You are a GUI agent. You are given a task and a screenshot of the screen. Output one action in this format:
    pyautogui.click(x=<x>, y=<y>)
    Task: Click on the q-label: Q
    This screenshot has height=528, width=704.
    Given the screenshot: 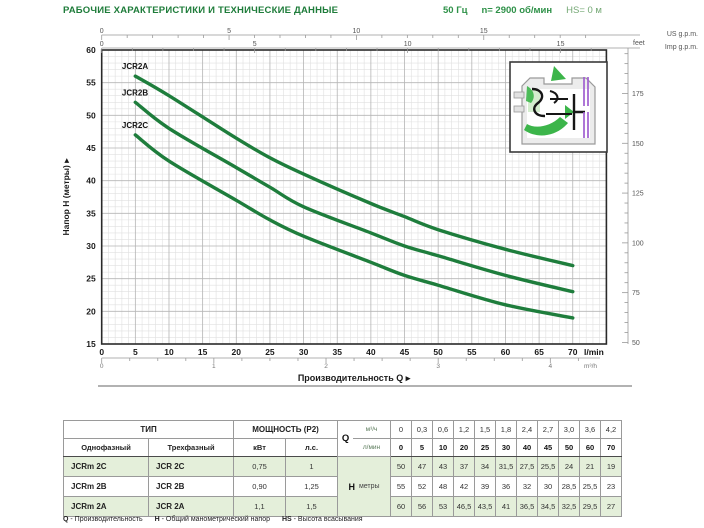 What is the action you would take?
    pyautogui.click(x=345, y=438)
    